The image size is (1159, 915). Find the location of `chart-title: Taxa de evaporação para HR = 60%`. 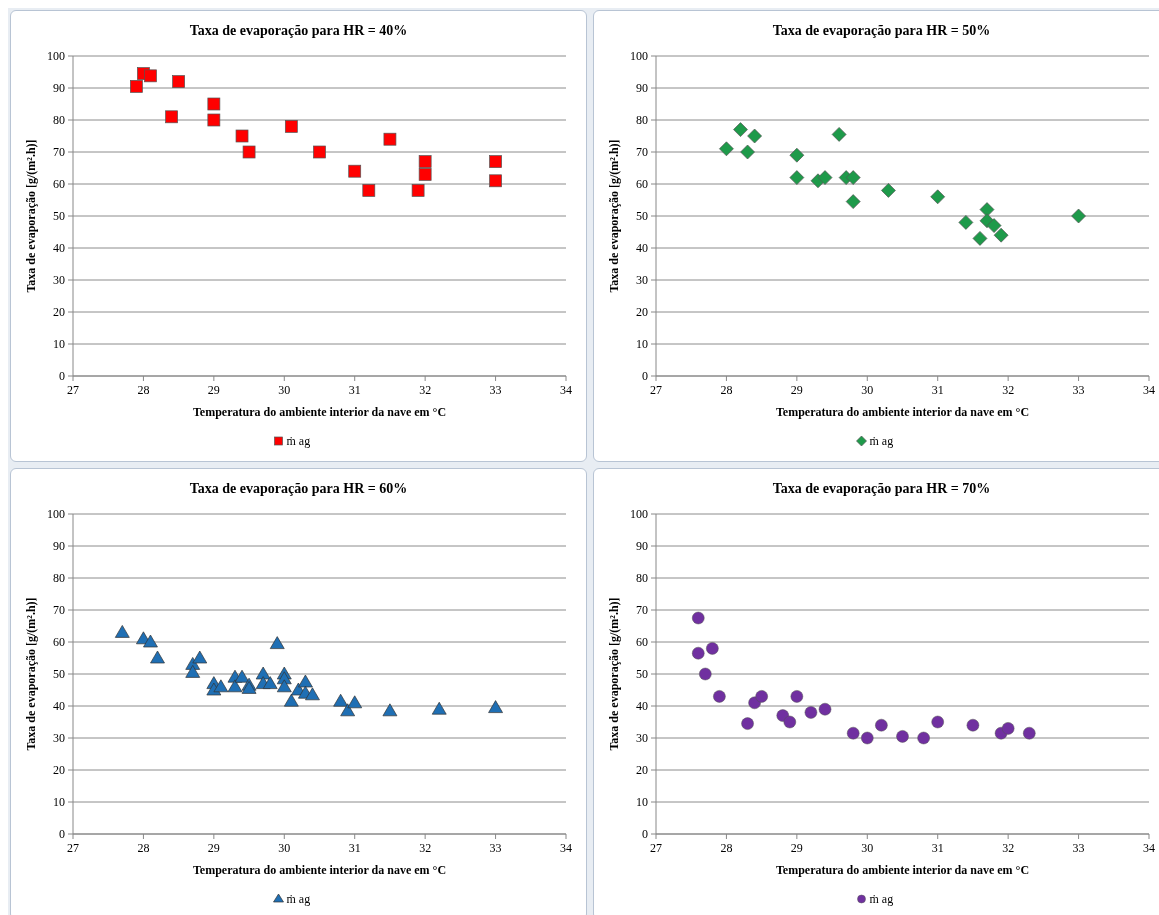

chart-title: Taxa de evaporação para HR = 60% is located at coordinates (298, 488).